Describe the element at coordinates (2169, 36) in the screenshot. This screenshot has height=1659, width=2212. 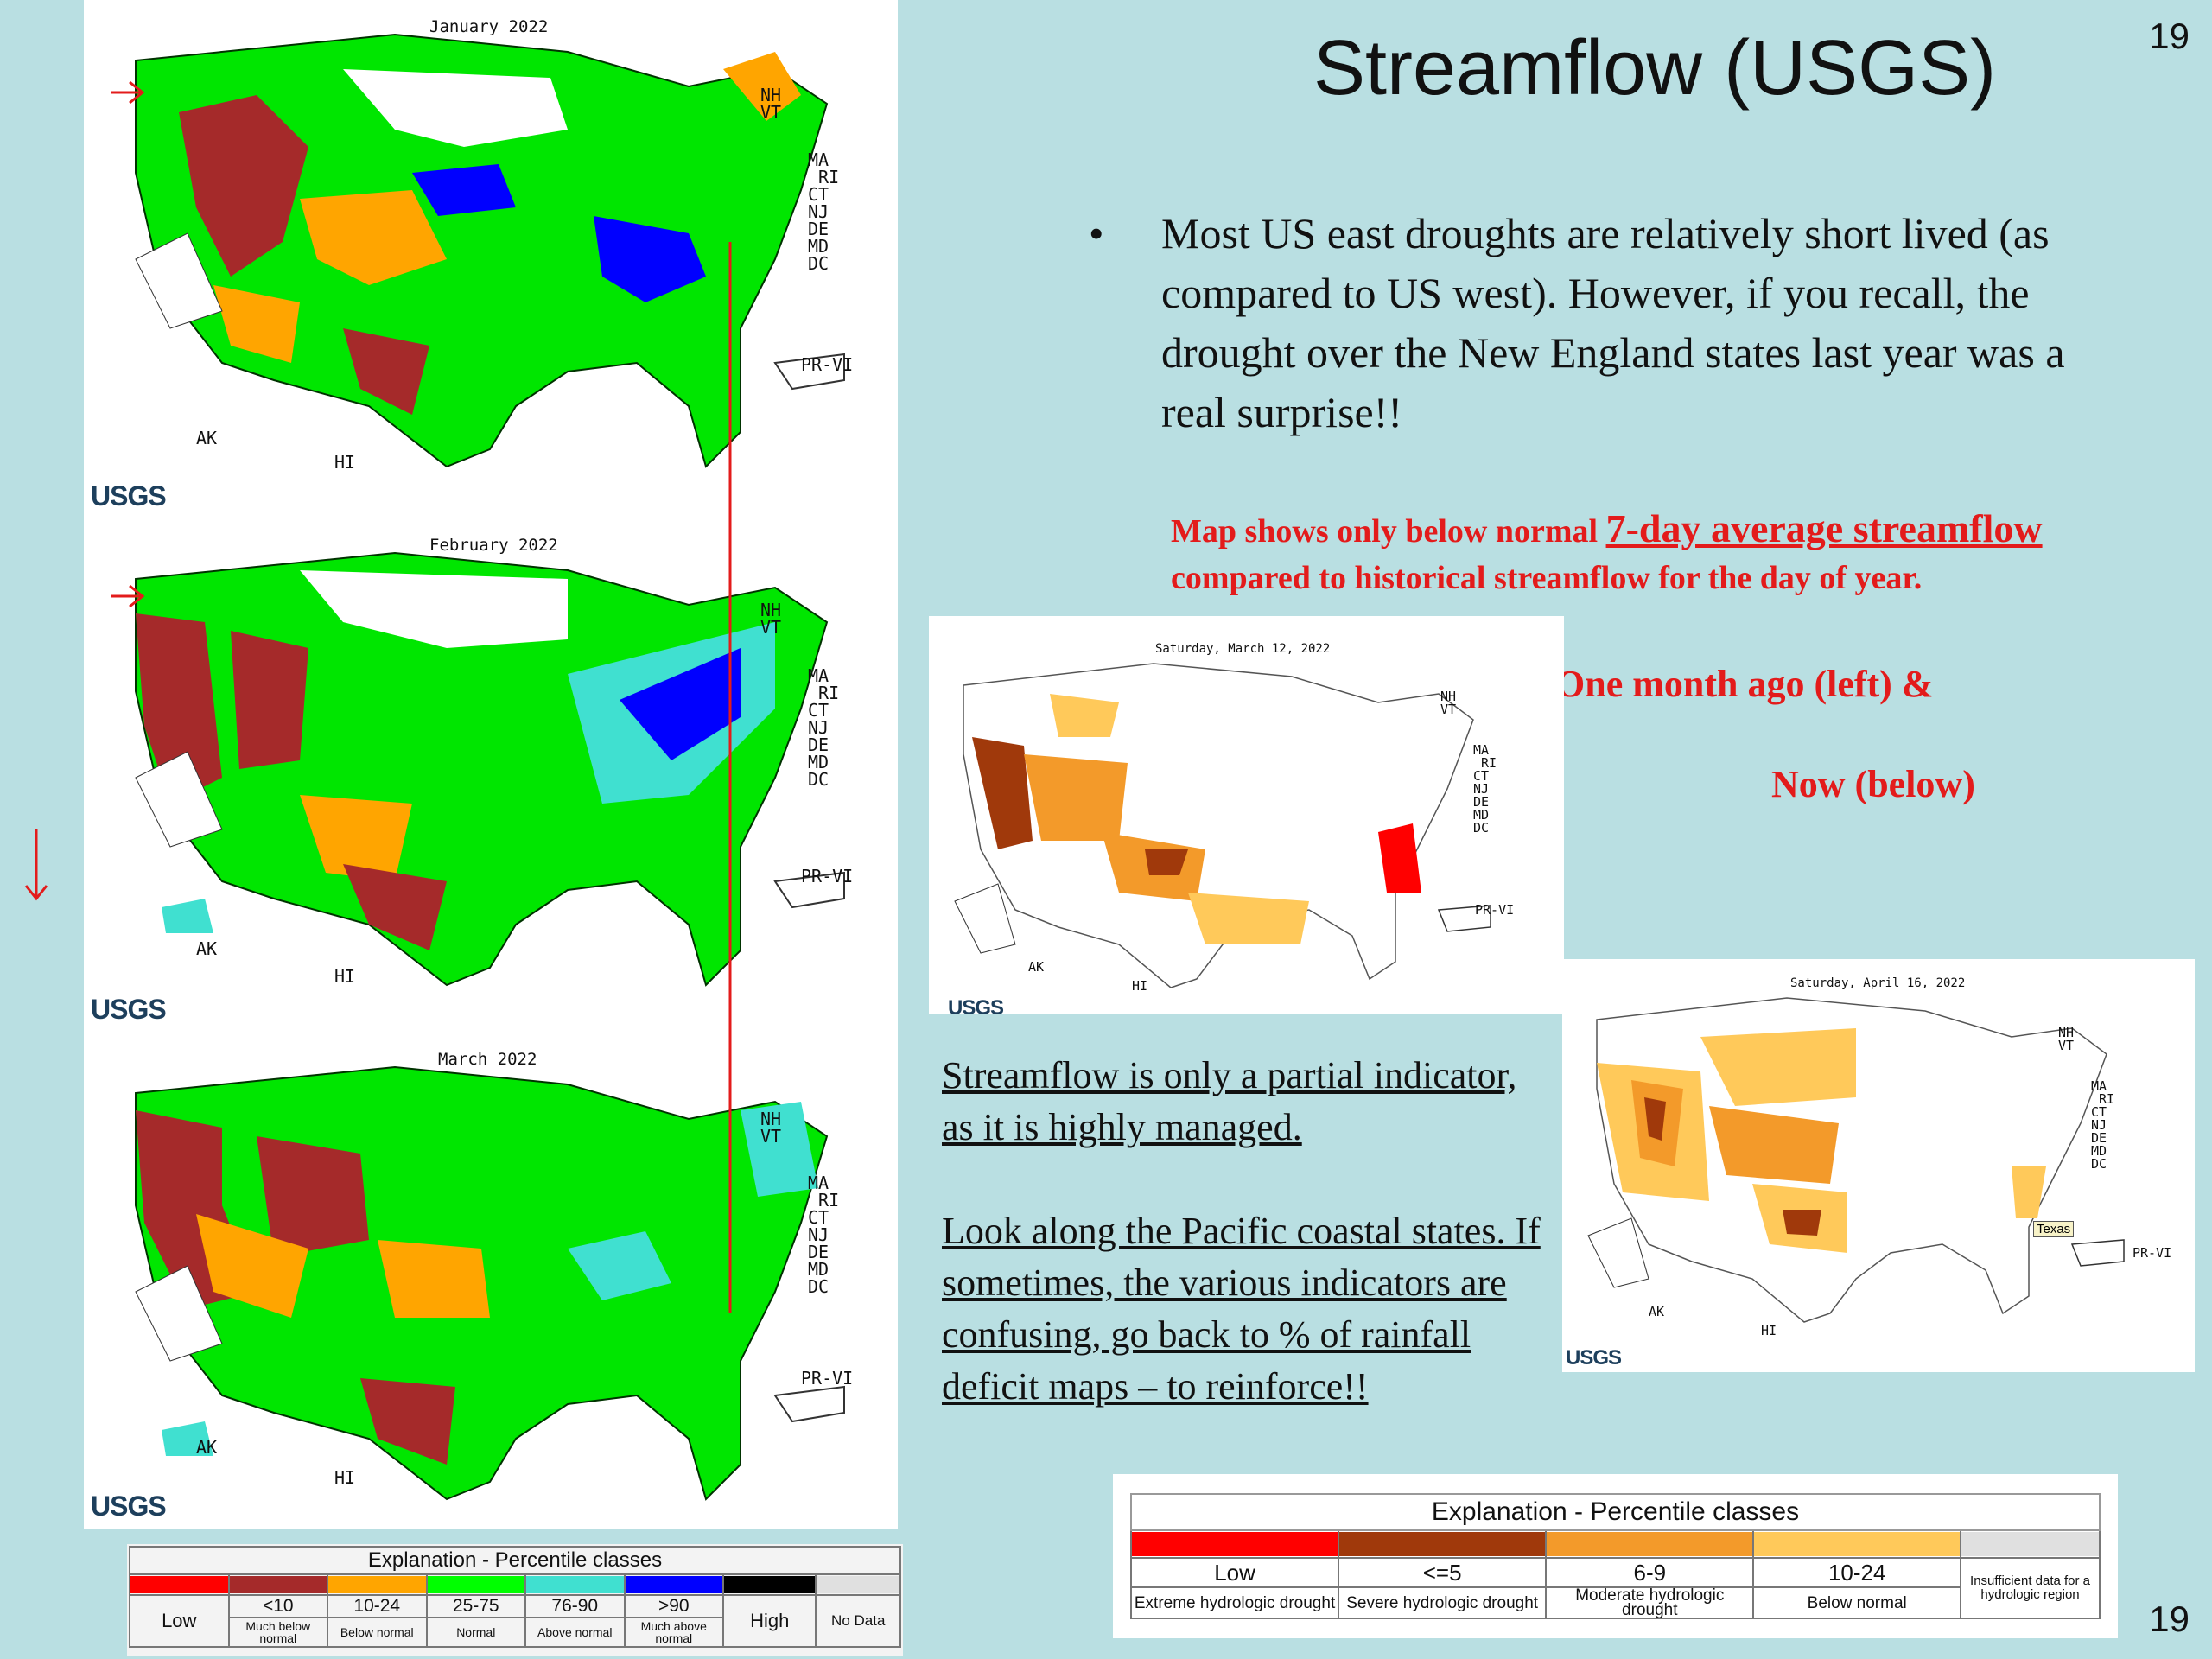
I see `page-number-top: 19` at that location.